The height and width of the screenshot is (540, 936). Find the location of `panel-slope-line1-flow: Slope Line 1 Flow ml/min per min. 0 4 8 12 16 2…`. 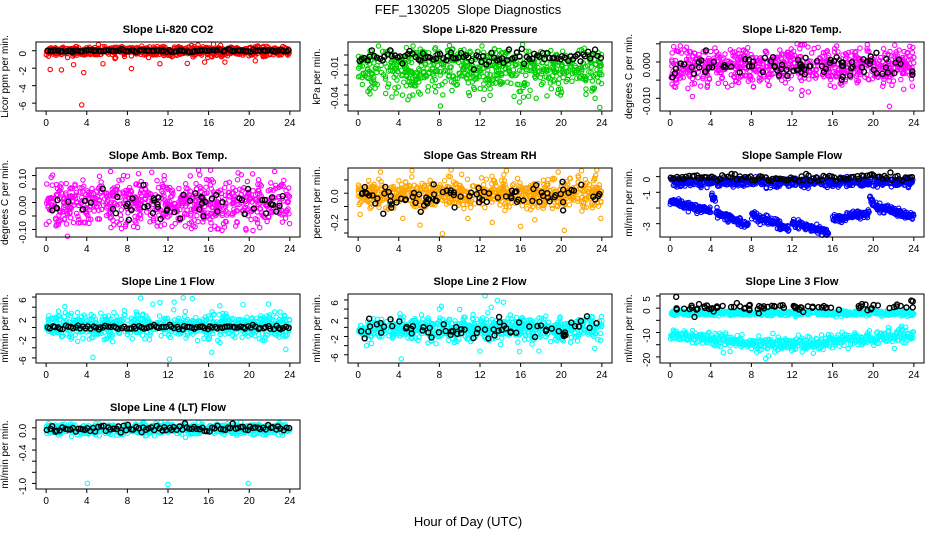

panel-slope-line1-flow: Slope Line 1 Flow ml/min per min. 0 4 8 12 16 2… is located at coordinates (156, 331).